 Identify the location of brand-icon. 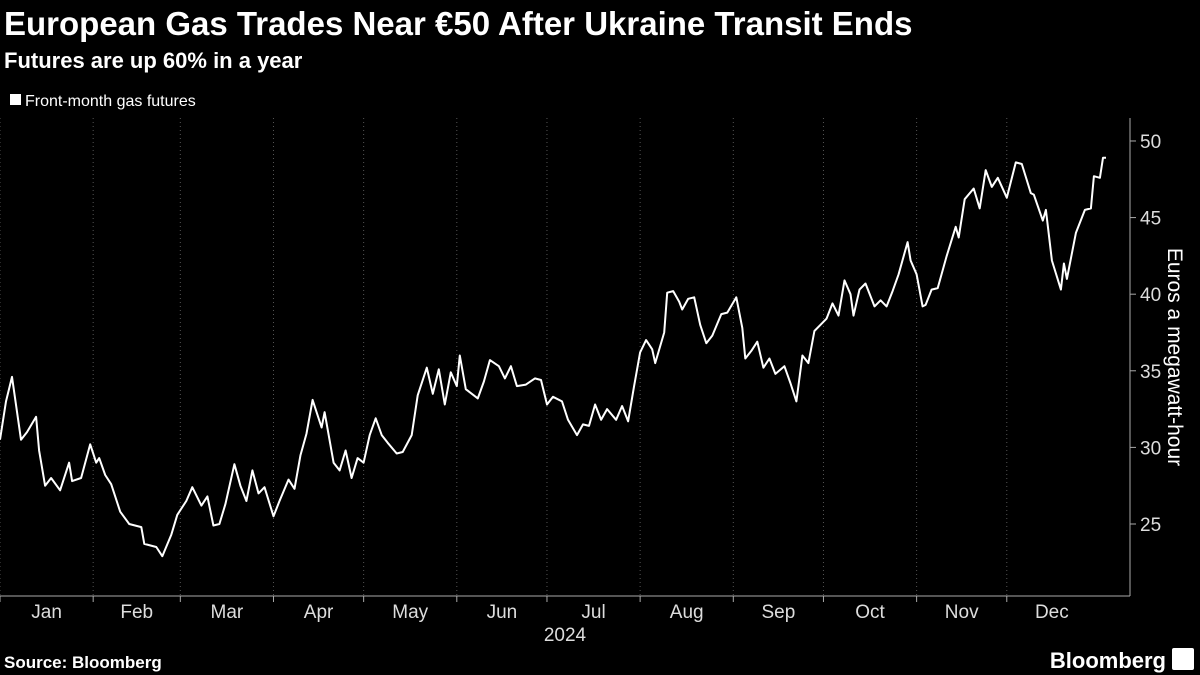
(1183, 659).